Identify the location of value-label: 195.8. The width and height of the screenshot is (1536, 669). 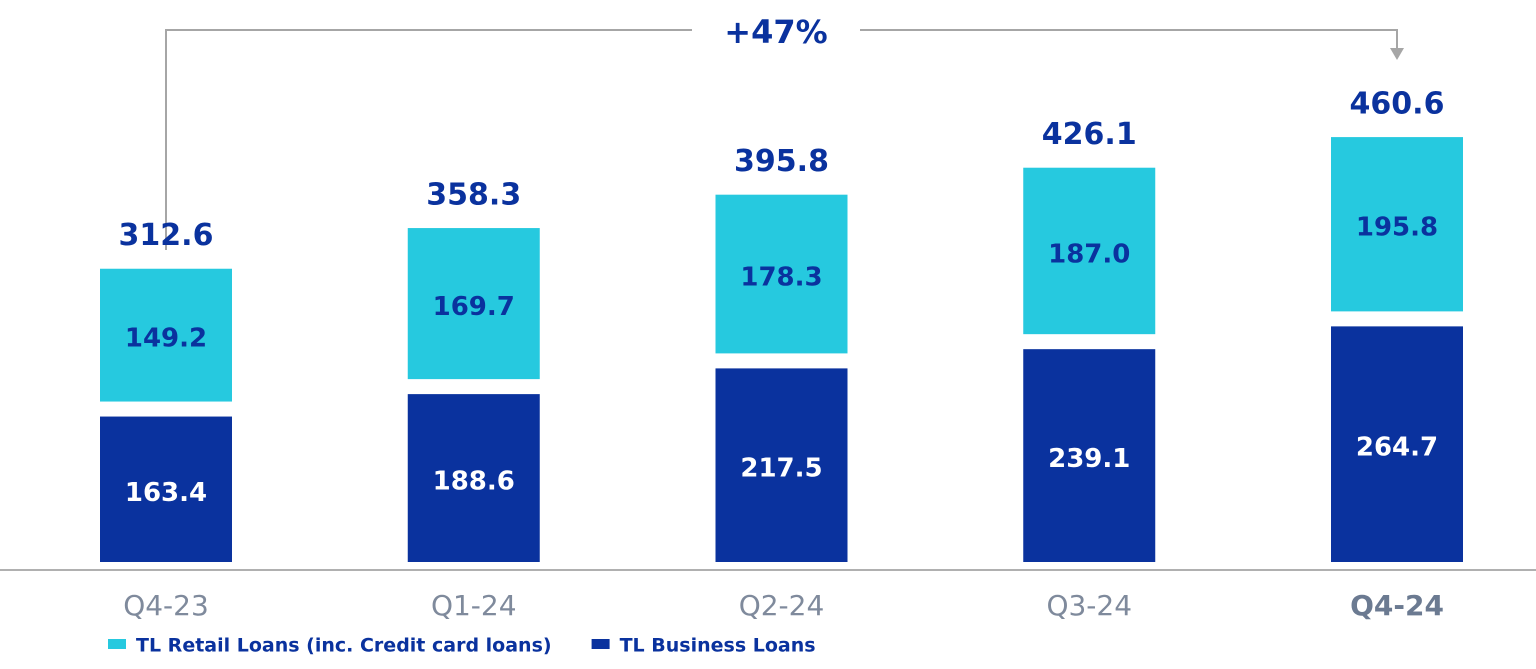
(1397, 228).